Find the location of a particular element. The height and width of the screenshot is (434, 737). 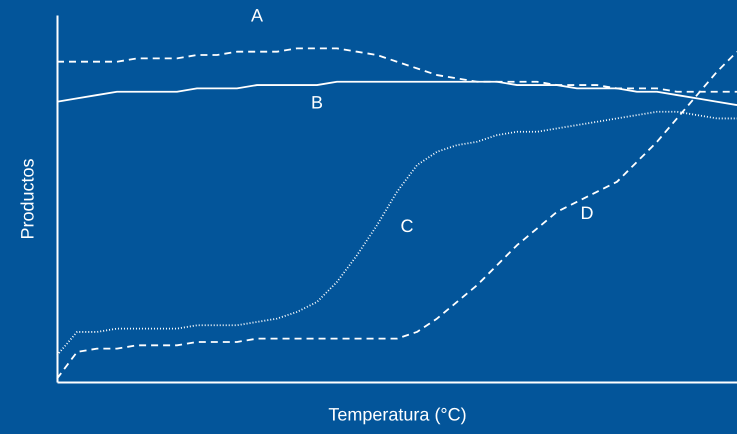

series-label: D is located at coordinates (587, 212).